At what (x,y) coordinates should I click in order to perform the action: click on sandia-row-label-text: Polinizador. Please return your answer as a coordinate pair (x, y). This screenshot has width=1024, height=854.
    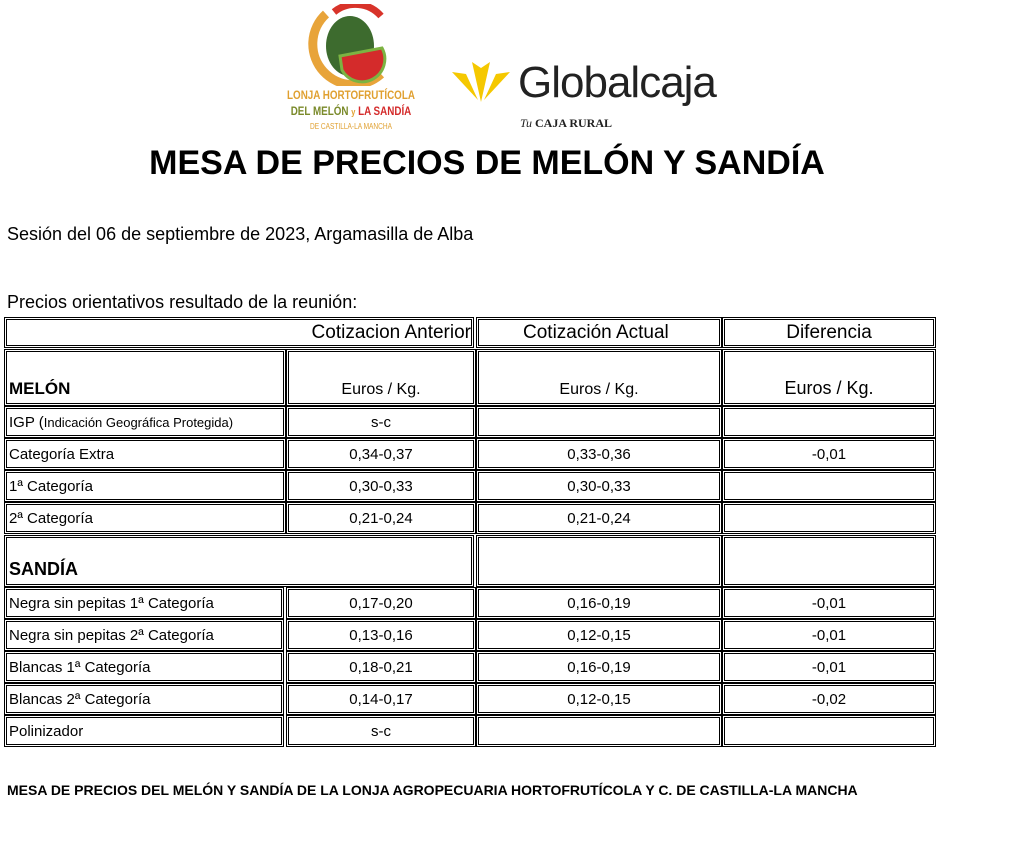
    Looking at the image, I should click on (46, 731).